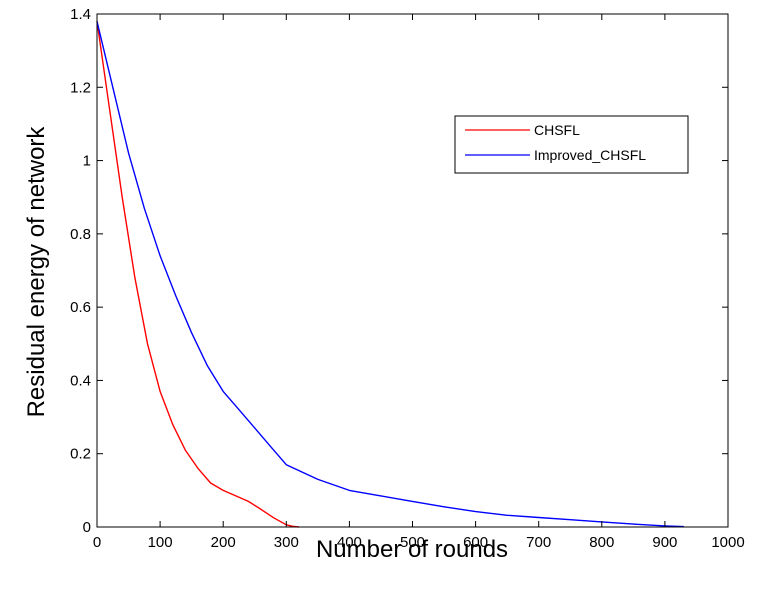 The width and height of the screenshot is (764, 603). I want to click on x-tick-label: 500, so click(412, 542).